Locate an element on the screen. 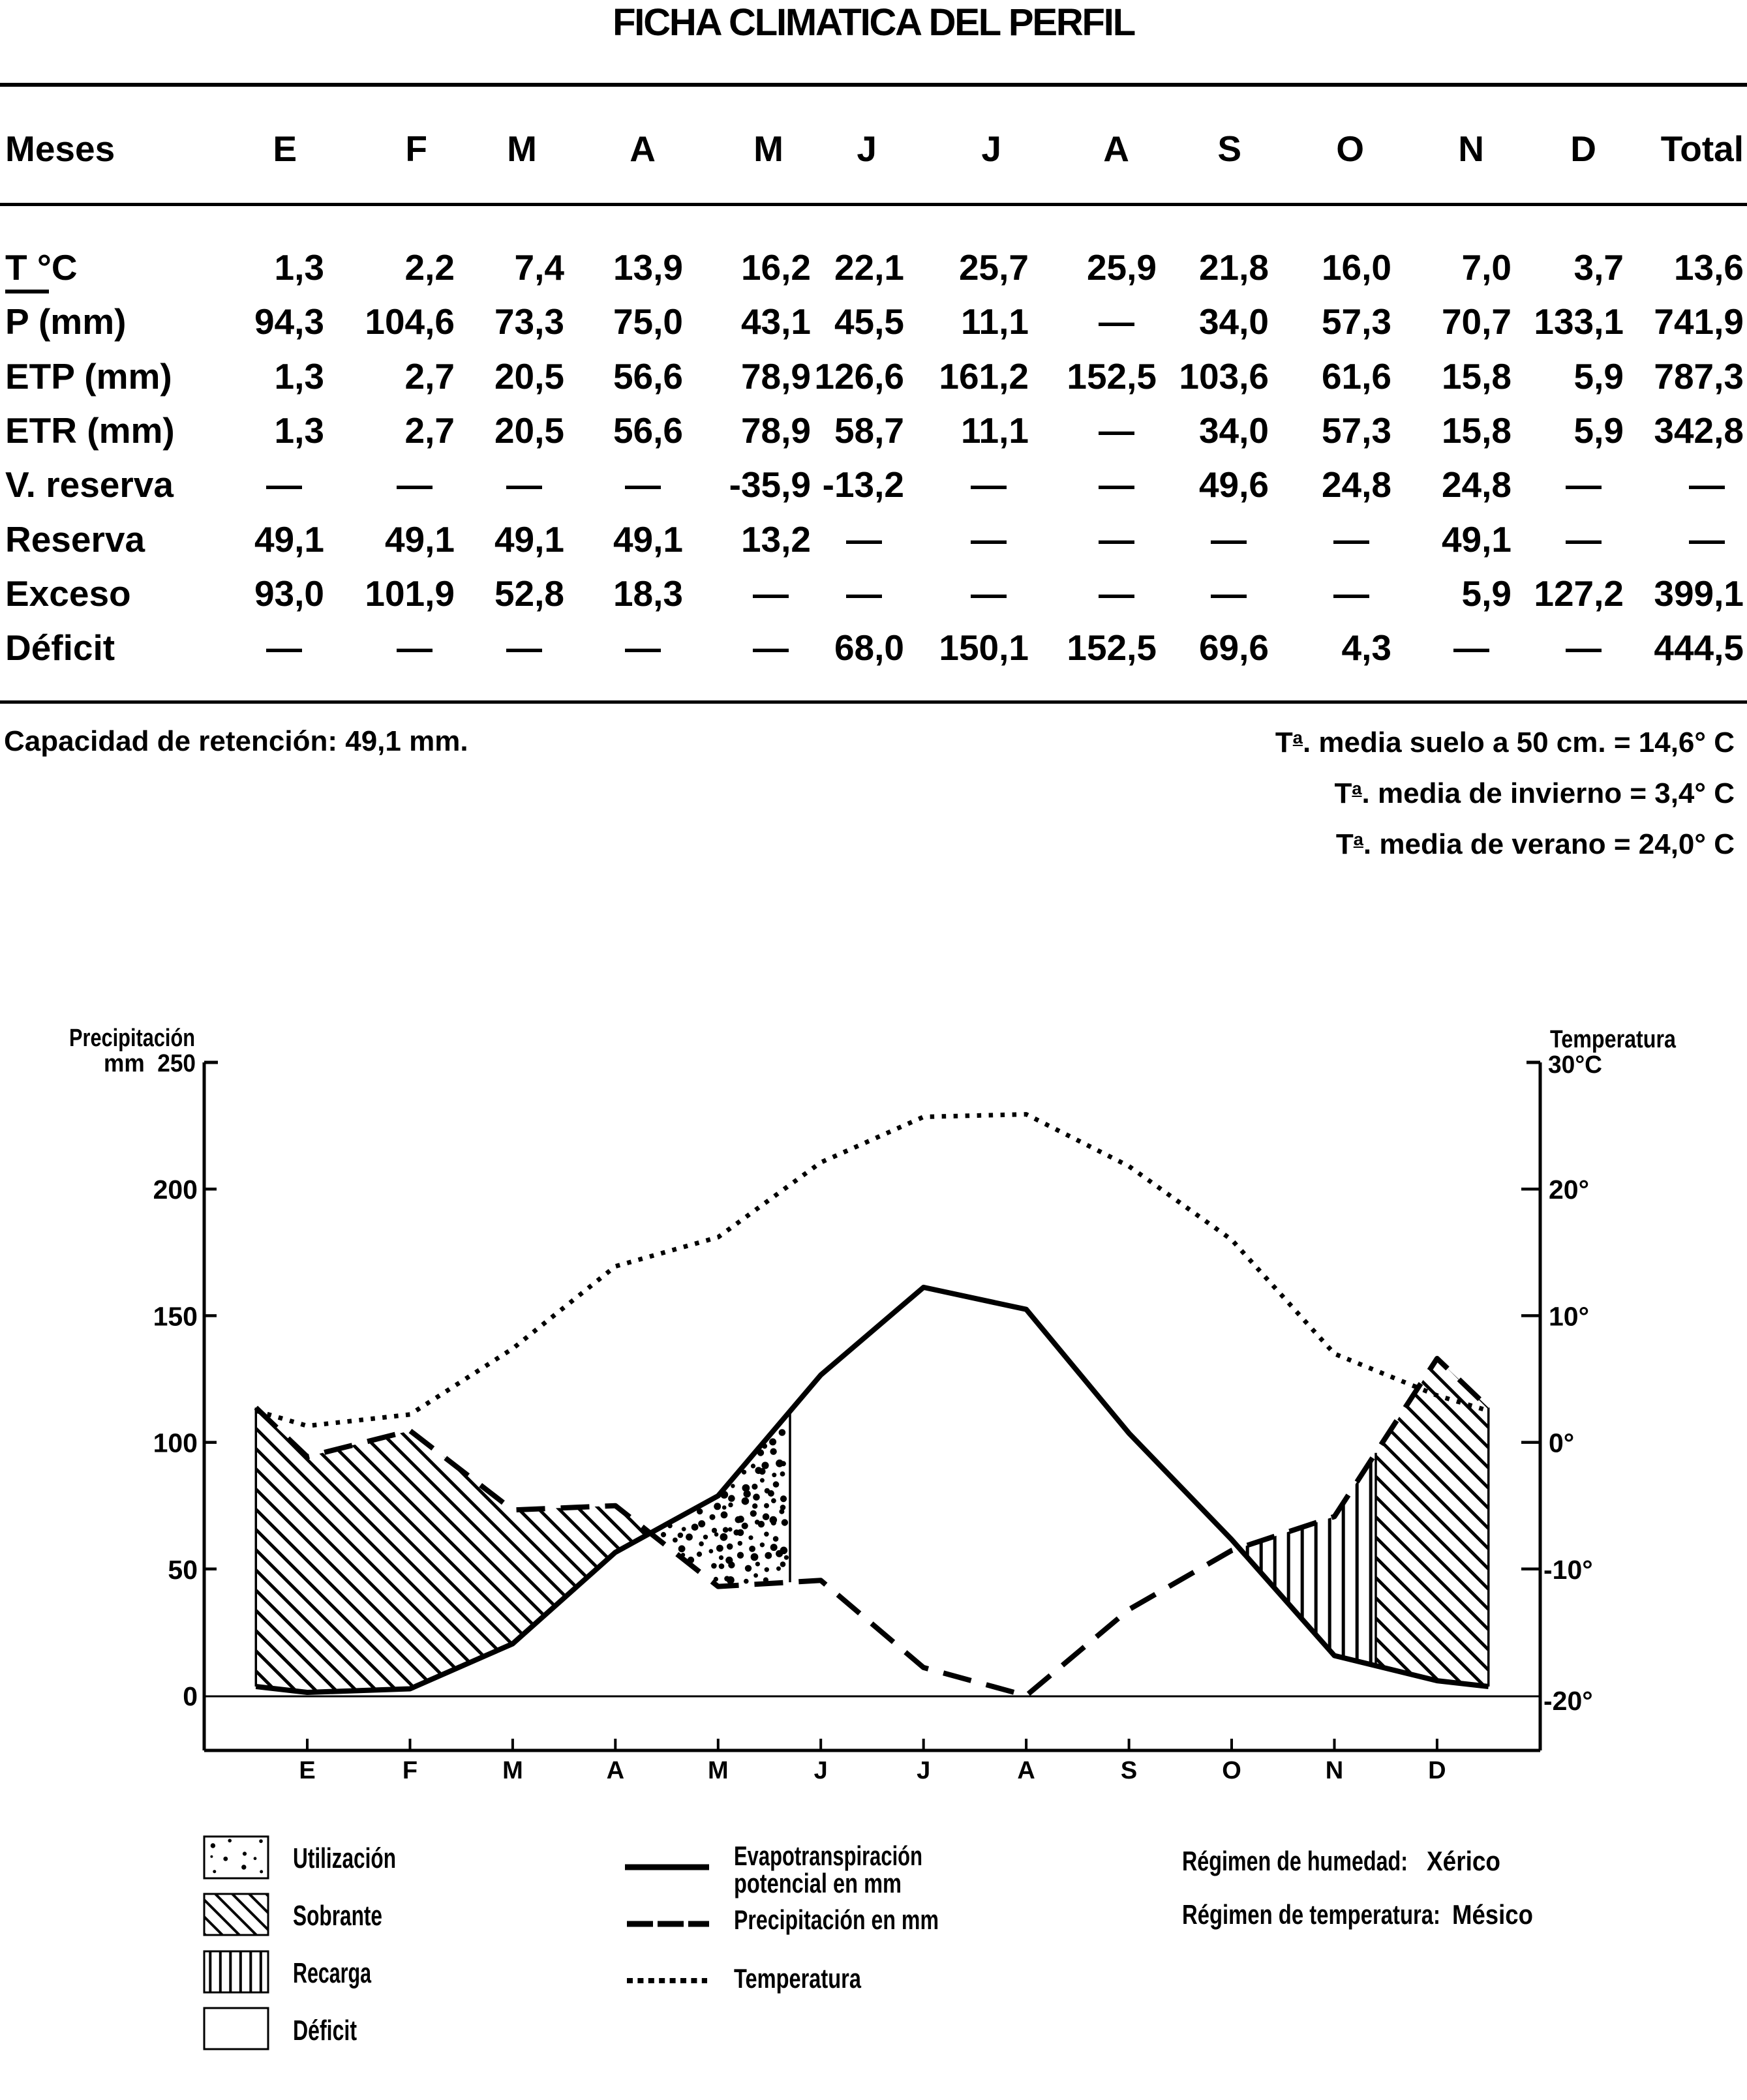 Image resolution: width=1747 pixels, height=2100 pixels. svg-text: Evapotranspiración is located at coordinates (828, 1856).